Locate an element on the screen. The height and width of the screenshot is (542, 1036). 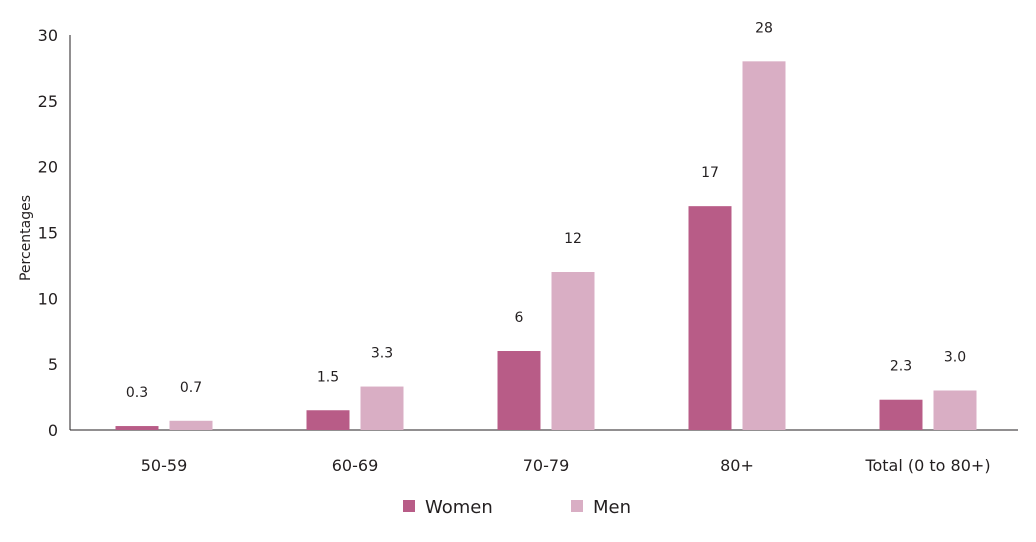
legend-swatch-men is located at coordinates (577, 506).